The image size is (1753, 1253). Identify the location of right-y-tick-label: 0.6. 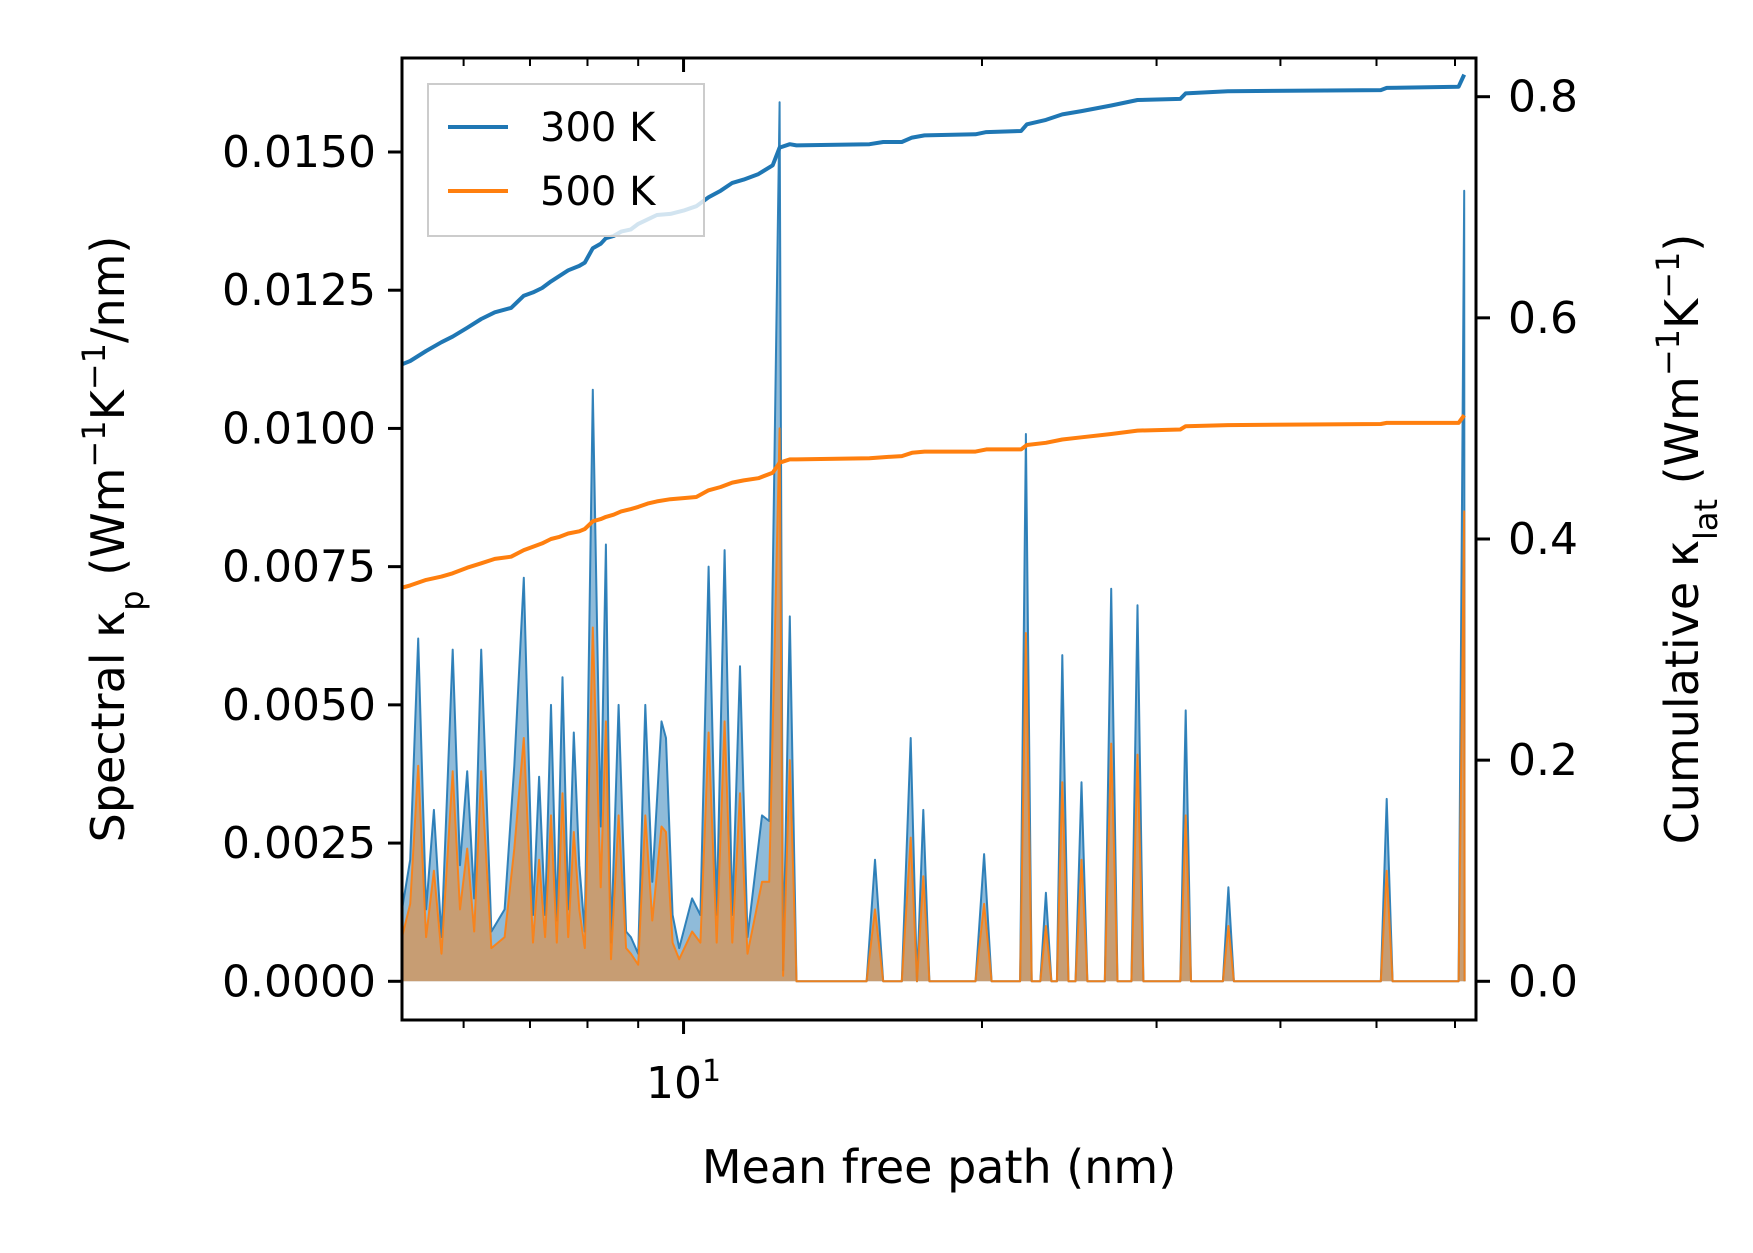
(1543, 318).